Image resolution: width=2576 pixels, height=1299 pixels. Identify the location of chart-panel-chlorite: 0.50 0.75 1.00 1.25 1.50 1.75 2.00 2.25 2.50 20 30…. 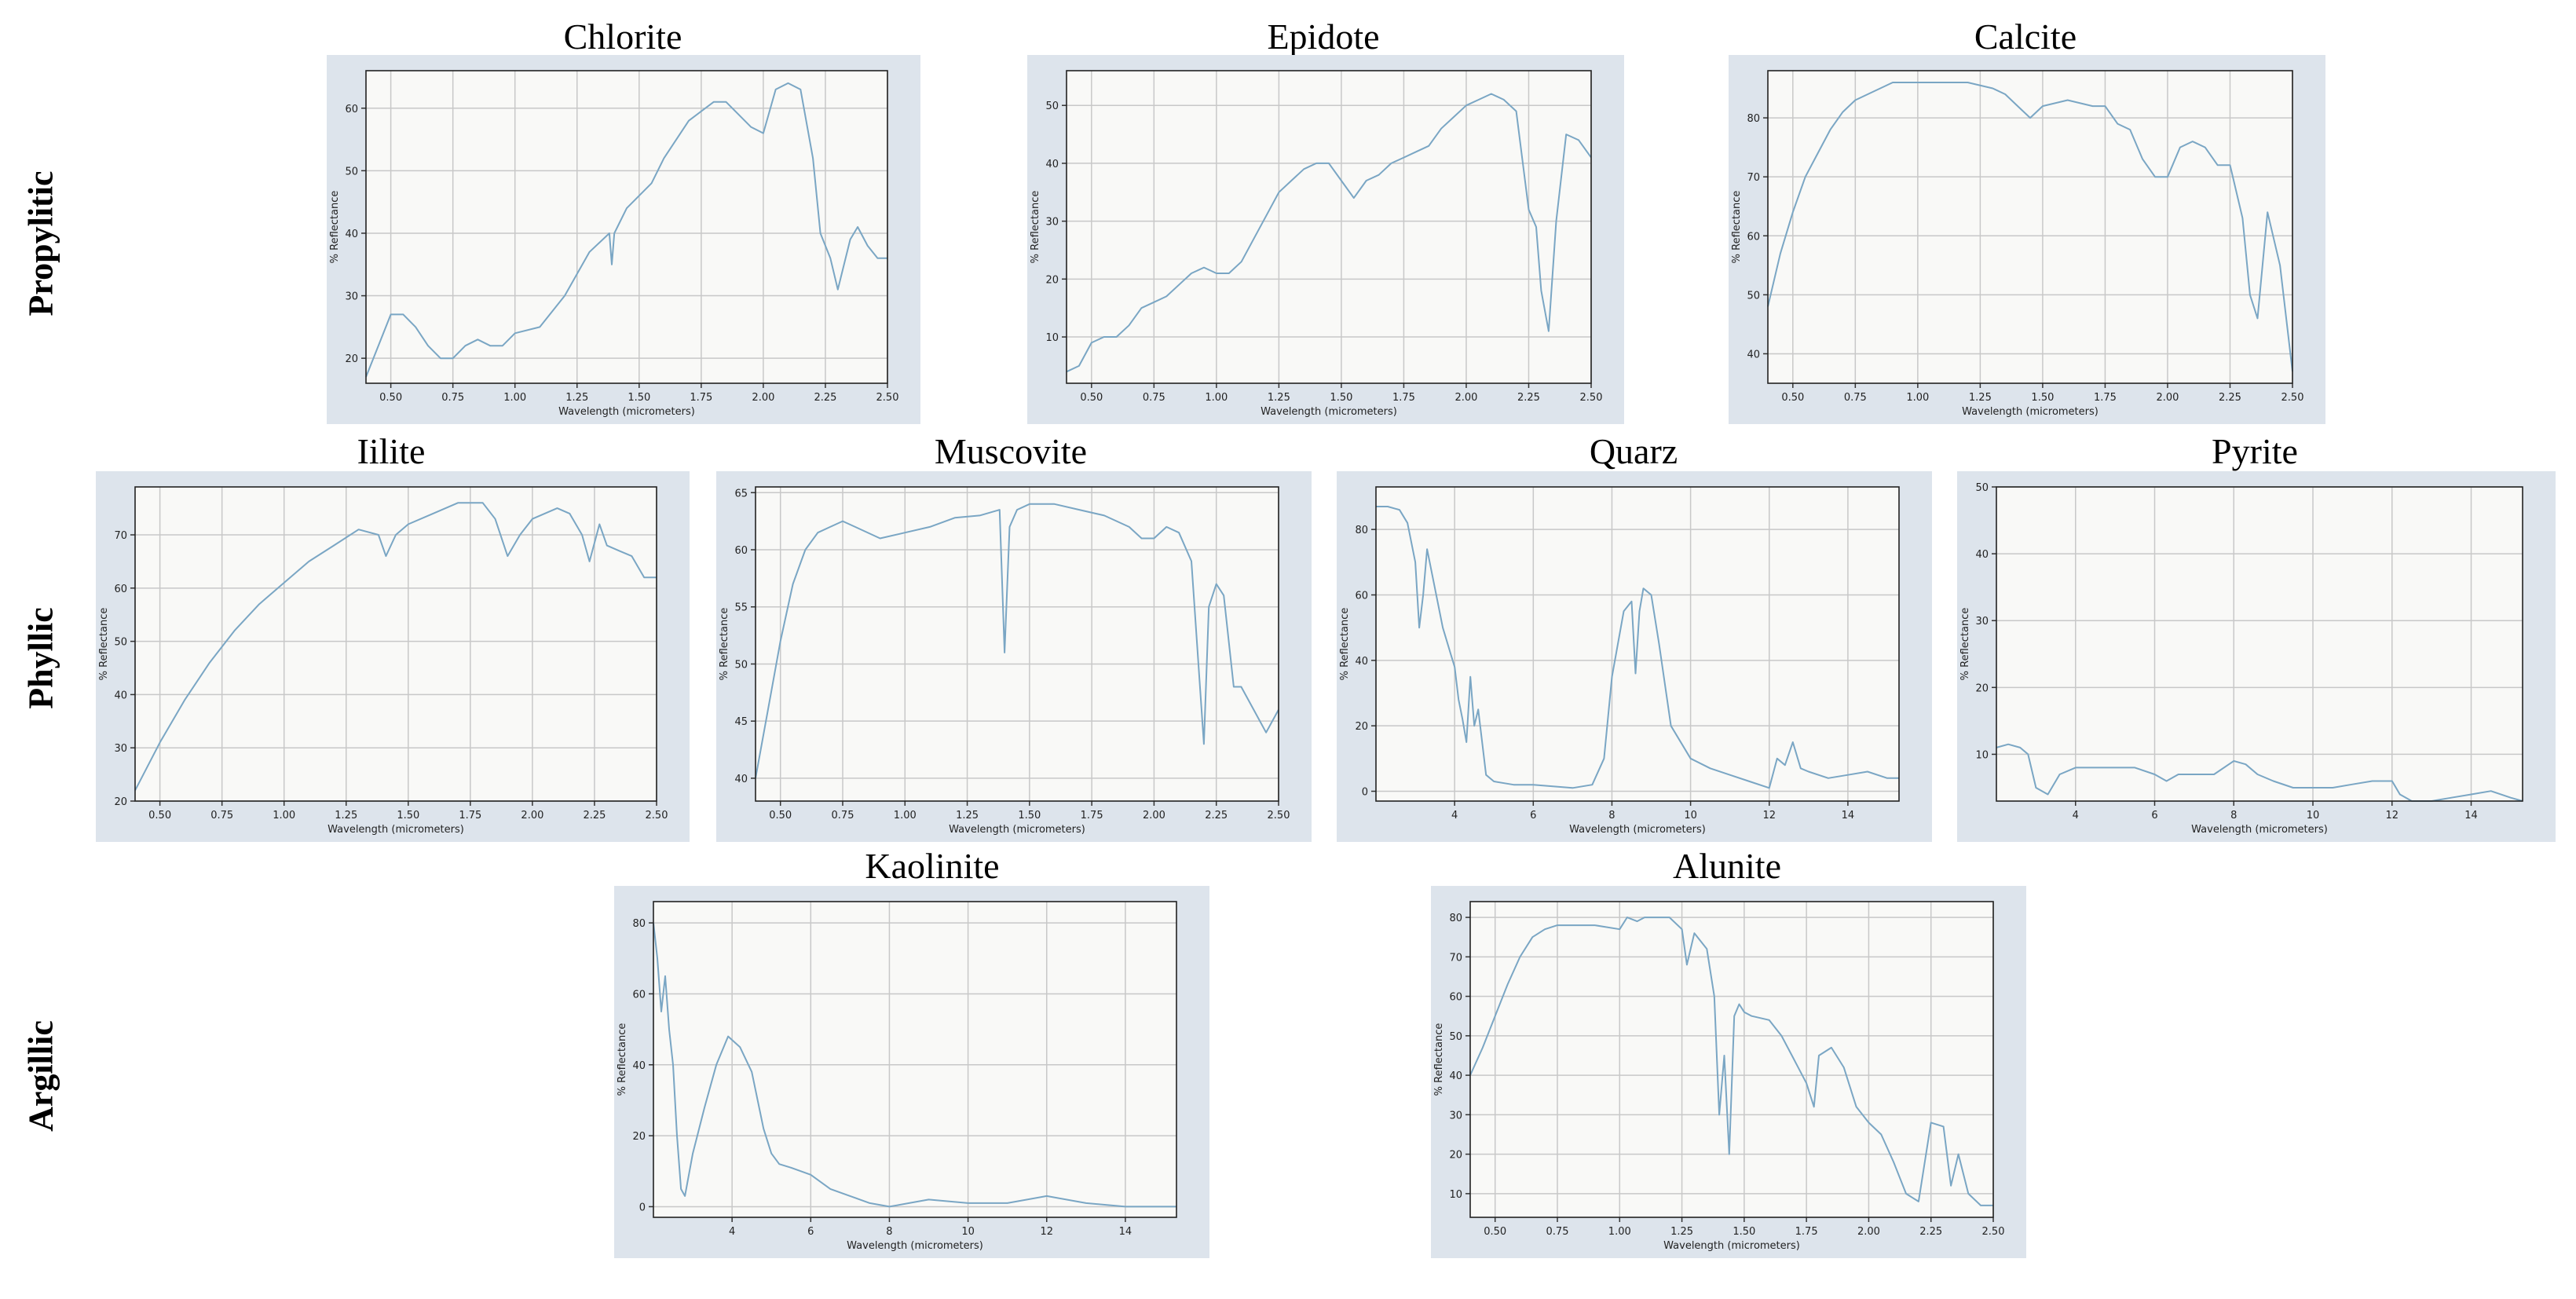
(623, 239).